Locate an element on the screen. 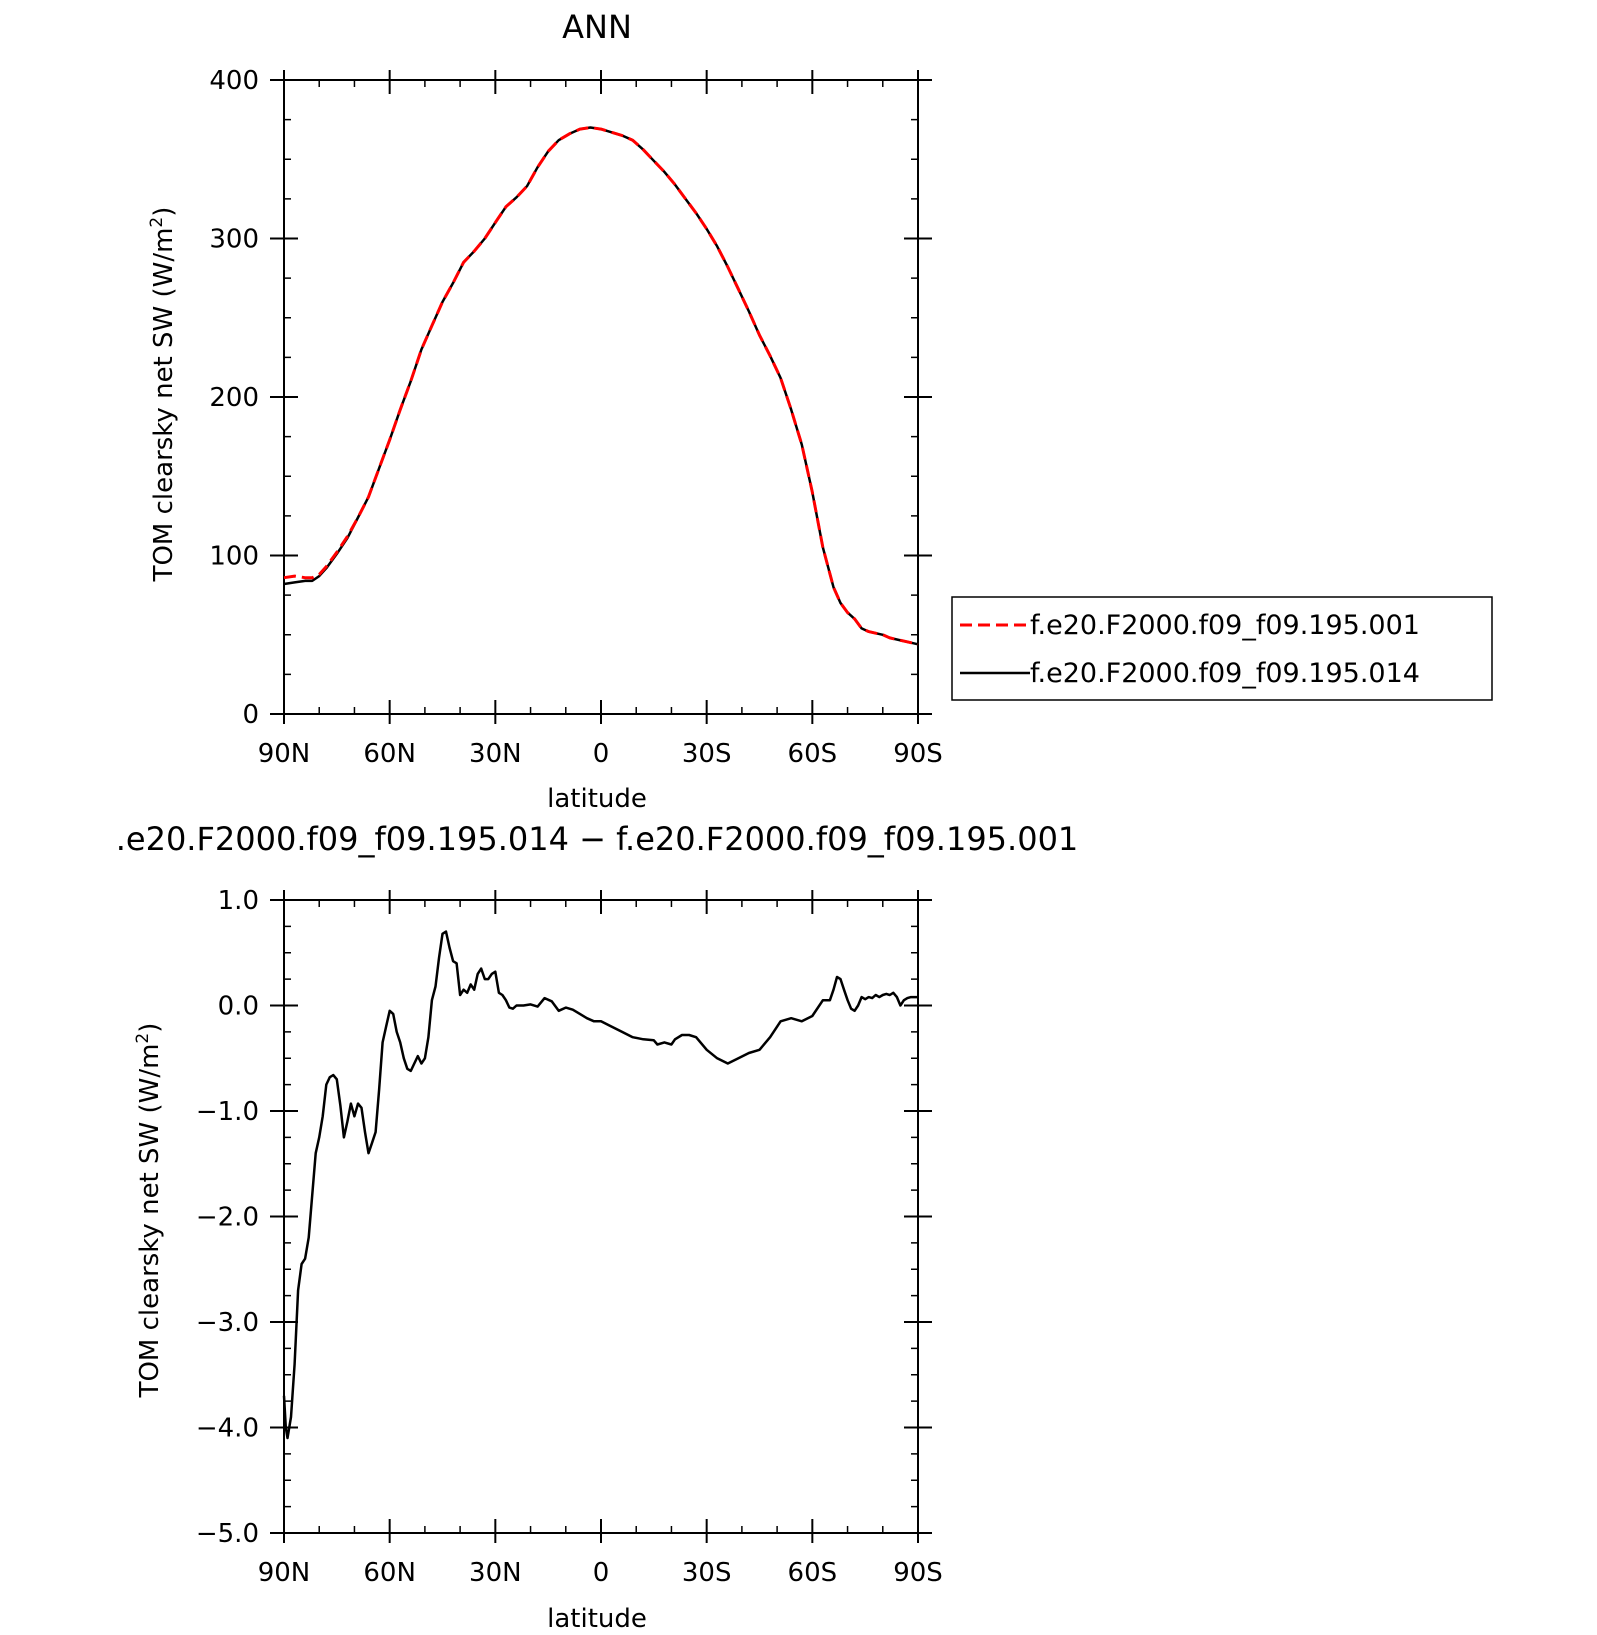 The image size is (1597, 1635). legend-frame is located at coordinates (1222, 648).